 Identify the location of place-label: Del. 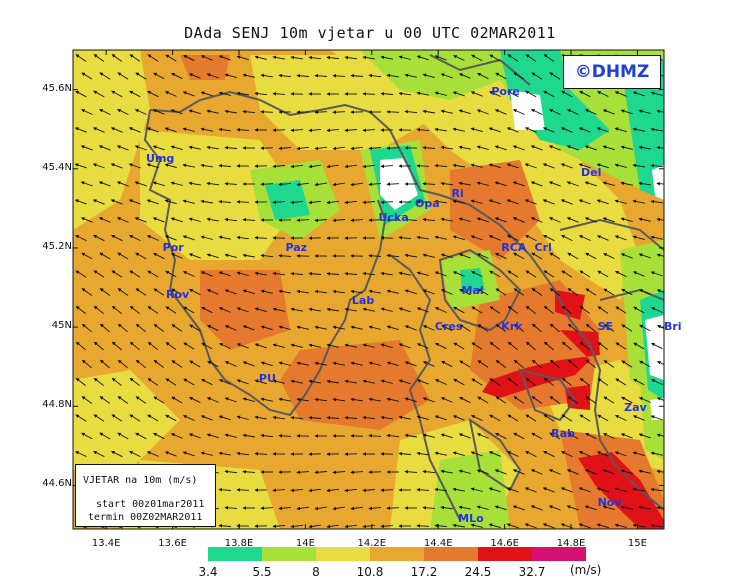
(591, 172).